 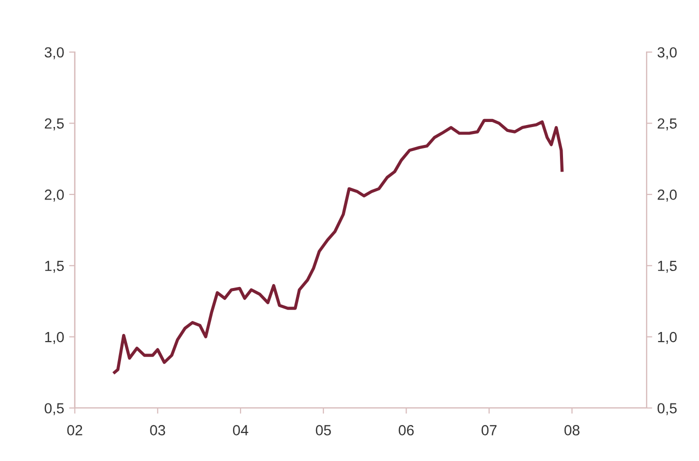 I want to click on y-tick-label: 3,0, so click(x=54, y=53).